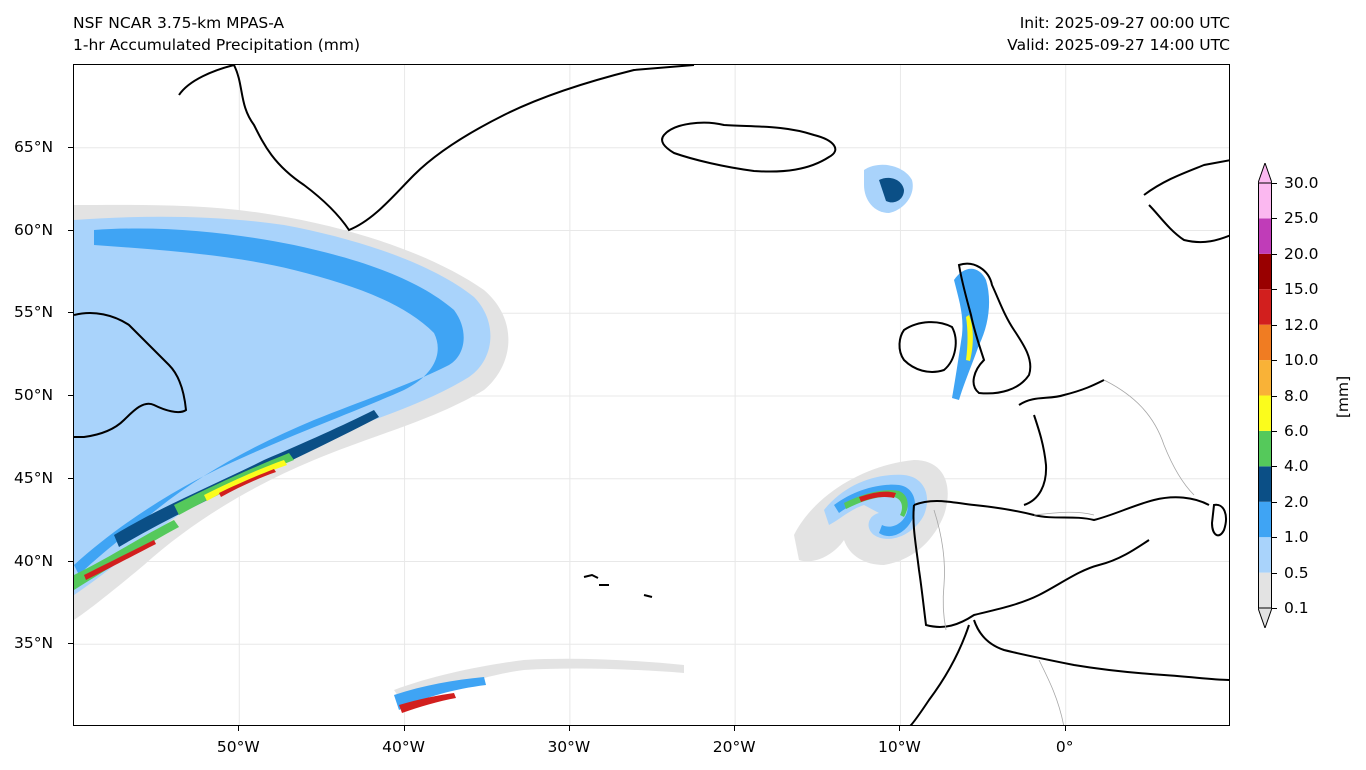 The image size is (1366, 770). I want to click on colorbar-level-label: 0.5, so click(1296, 572).